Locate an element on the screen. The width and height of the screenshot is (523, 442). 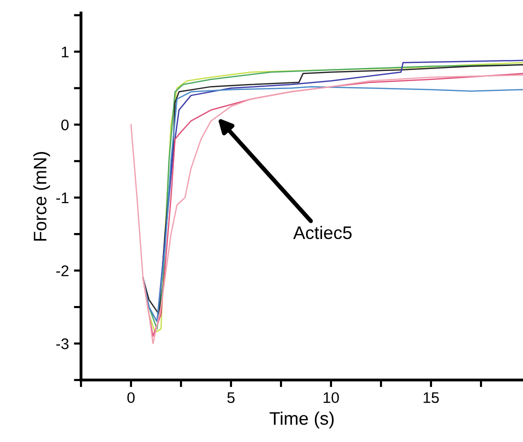
y-tick-label: -1 is located at coordinates (62, 198).